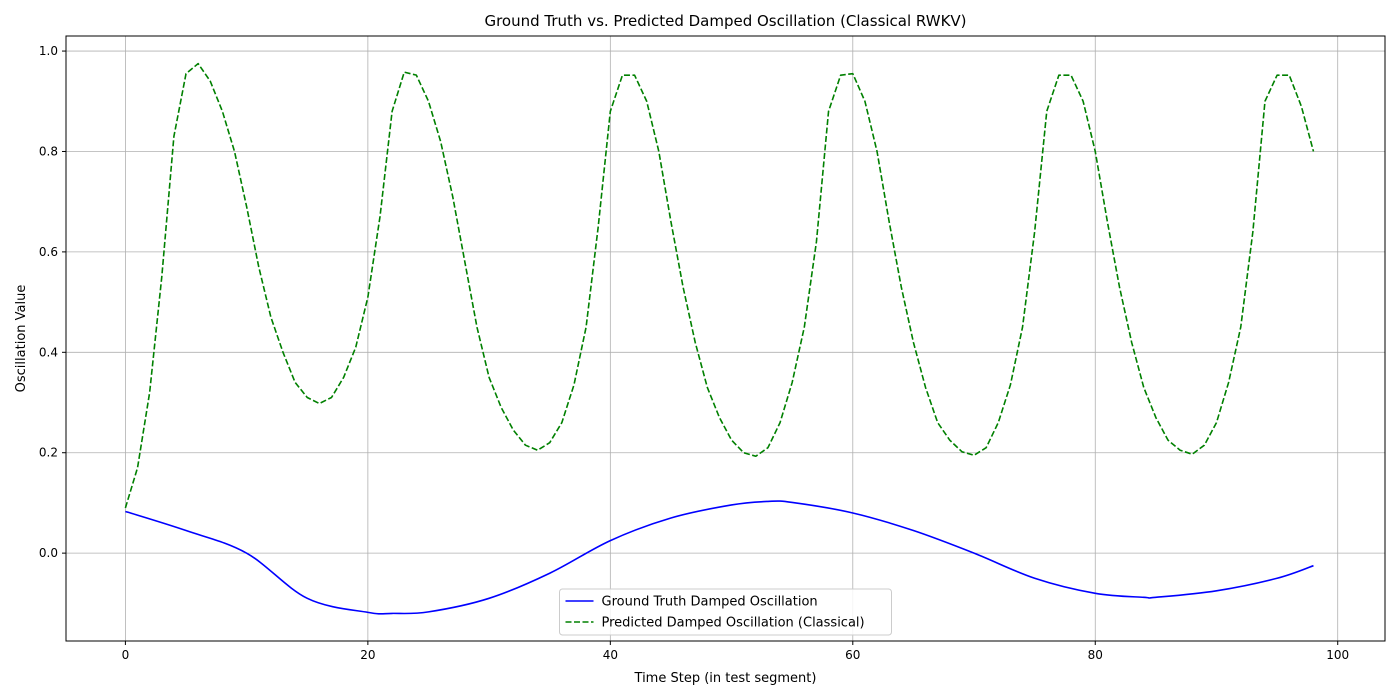 Image resolution: width=1400 pixels, height=700 pixels. Describe the element at coordinates (710, 602) in the screenshot. I see `legend-label: Ground Truth Damped Oscillation` at that location.